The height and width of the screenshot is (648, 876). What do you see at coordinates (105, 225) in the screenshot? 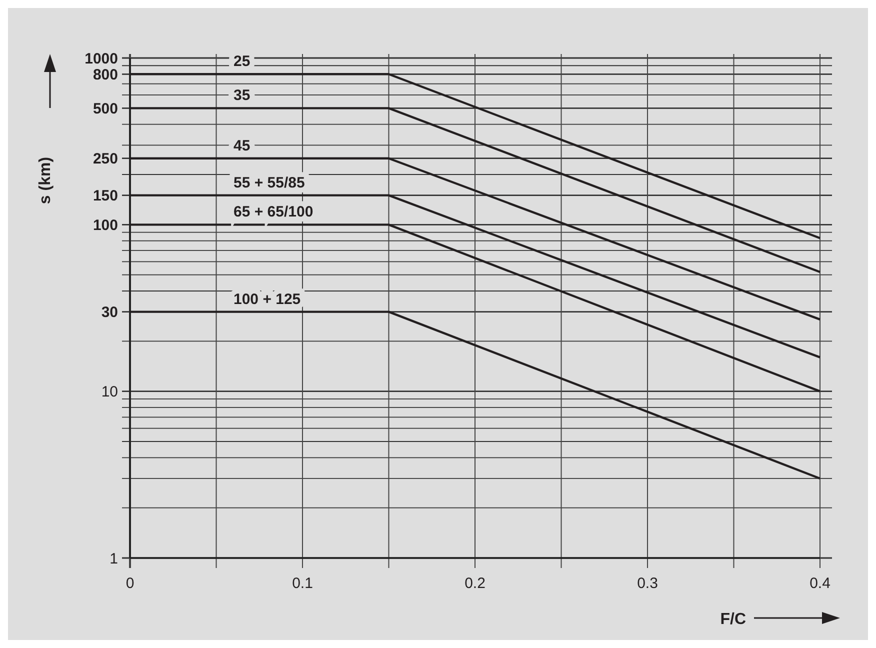
I see `y-tick-label: 100` at bounding box center [105, 225].